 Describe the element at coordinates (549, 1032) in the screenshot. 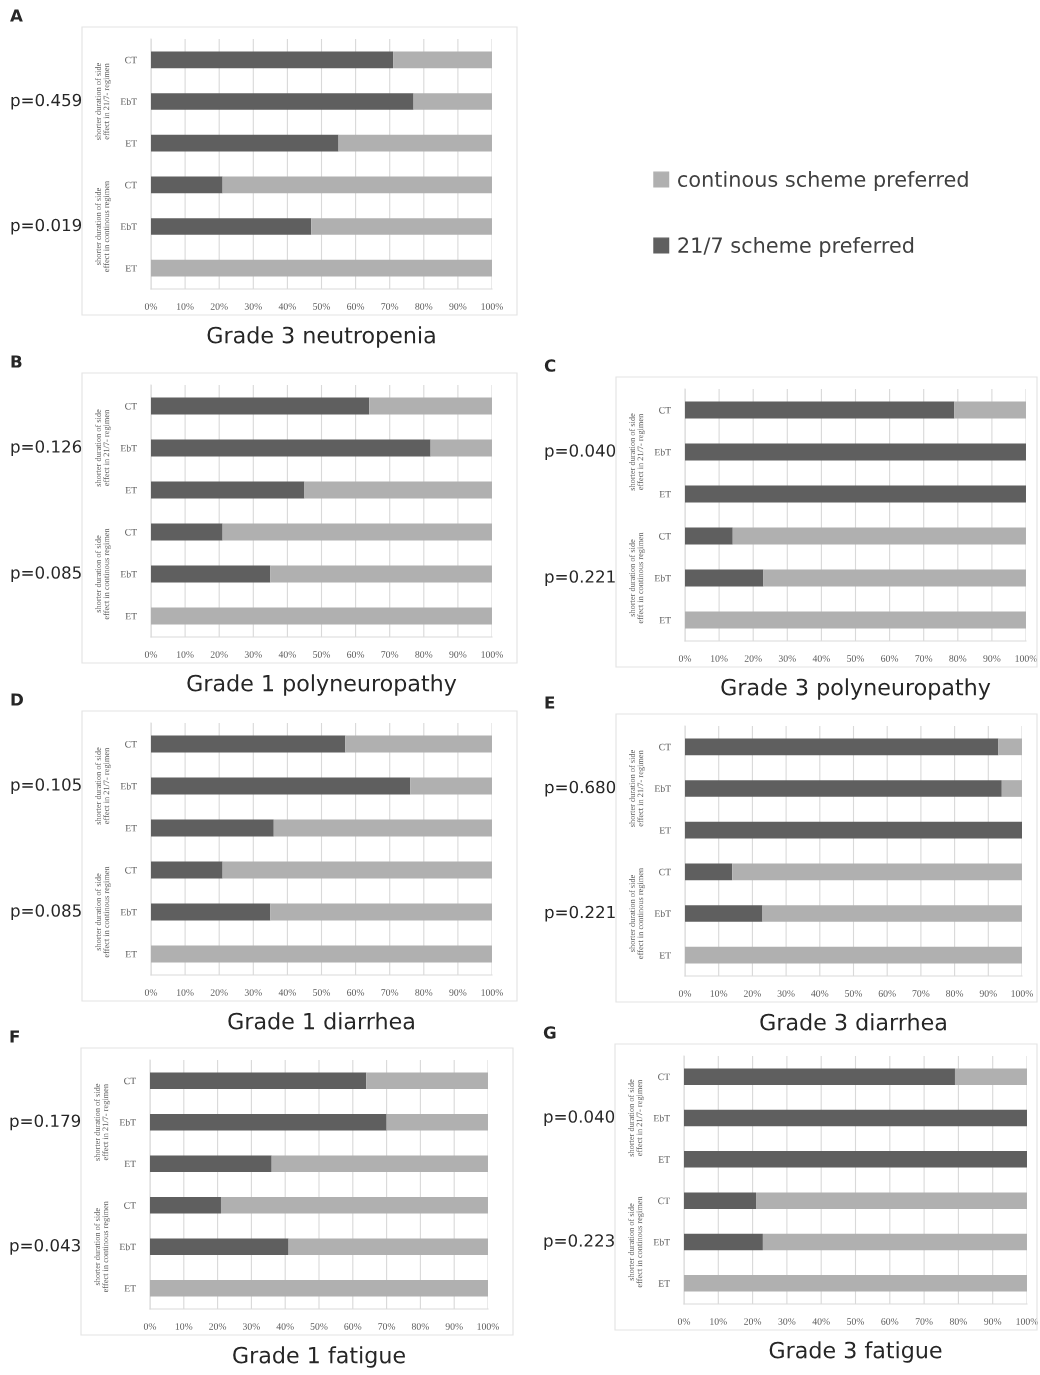

I see `text: G` at that location.